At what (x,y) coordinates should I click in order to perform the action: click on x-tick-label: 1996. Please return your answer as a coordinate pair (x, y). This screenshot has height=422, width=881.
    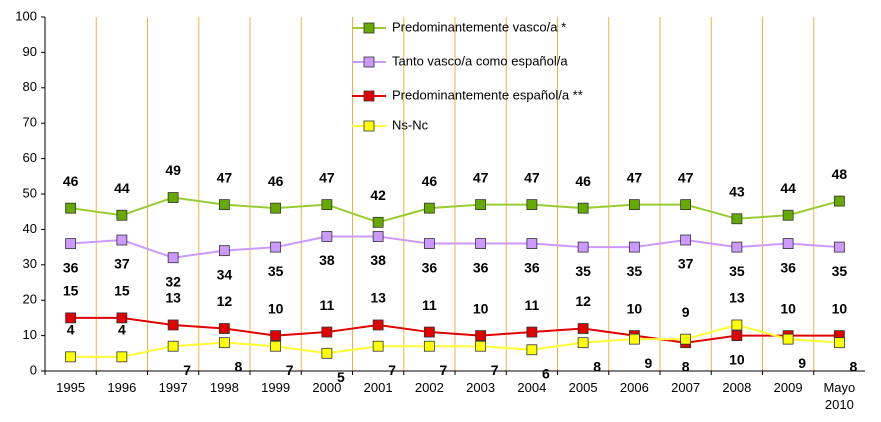
    Looking at the image, I should click on (122, 387).